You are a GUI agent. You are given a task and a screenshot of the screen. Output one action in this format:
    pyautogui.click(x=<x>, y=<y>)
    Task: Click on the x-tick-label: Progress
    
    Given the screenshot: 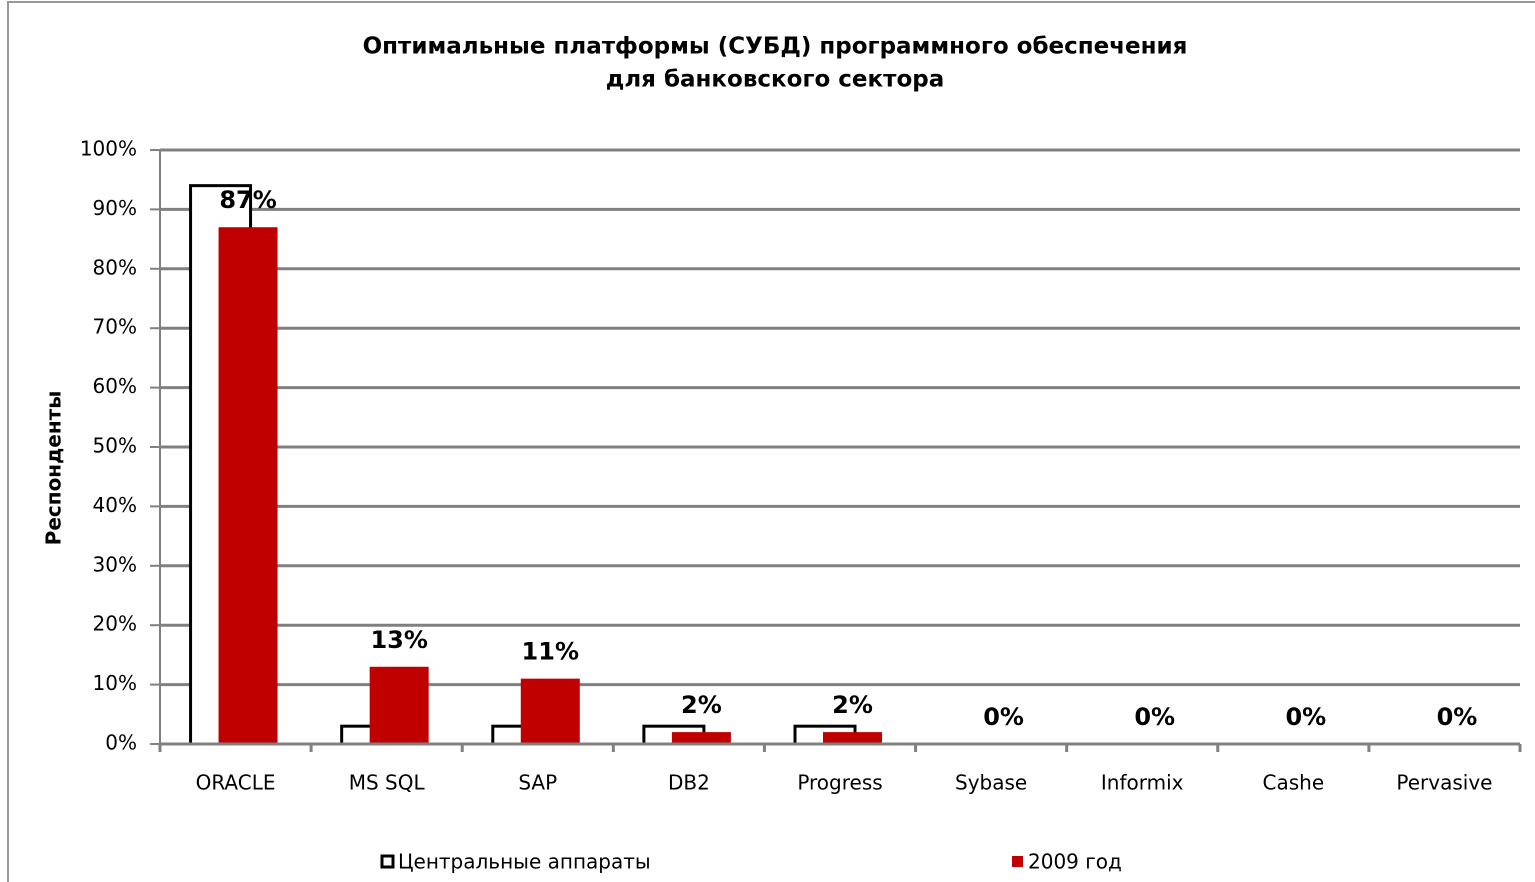 What is the action you would take?
    pyautogui.click(x=839, y=783)
    